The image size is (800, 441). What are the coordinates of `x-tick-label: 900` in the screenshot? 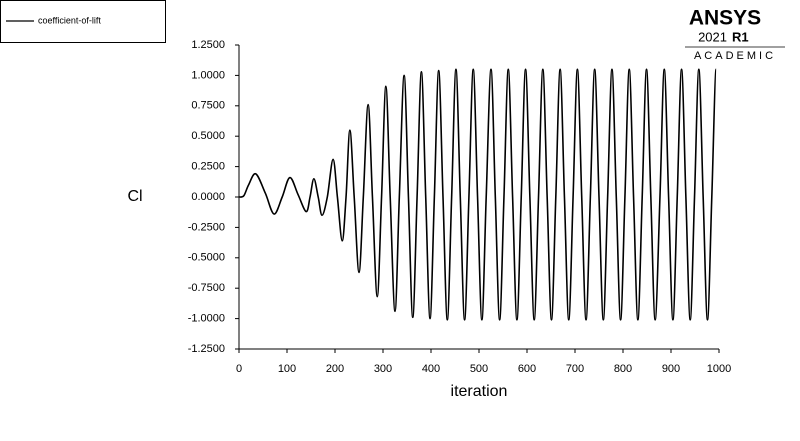 It's located at (671, 369).